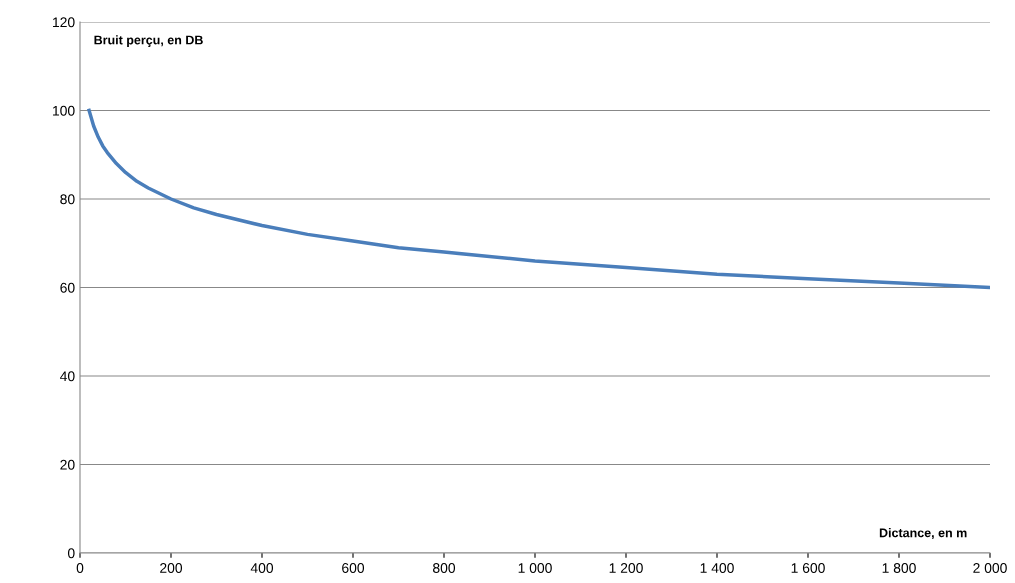  Describe the element at coordinates (171, 568) in the screenshot. I see `x-tick-label: 200` at that location.